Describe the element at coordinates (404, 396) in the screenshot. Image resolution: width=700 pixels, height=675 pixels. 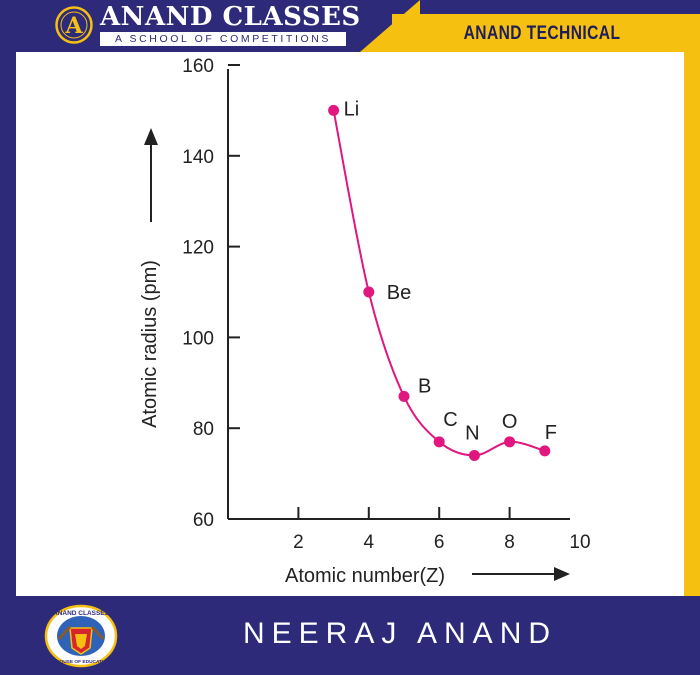
I see `data-point-b` at that location.